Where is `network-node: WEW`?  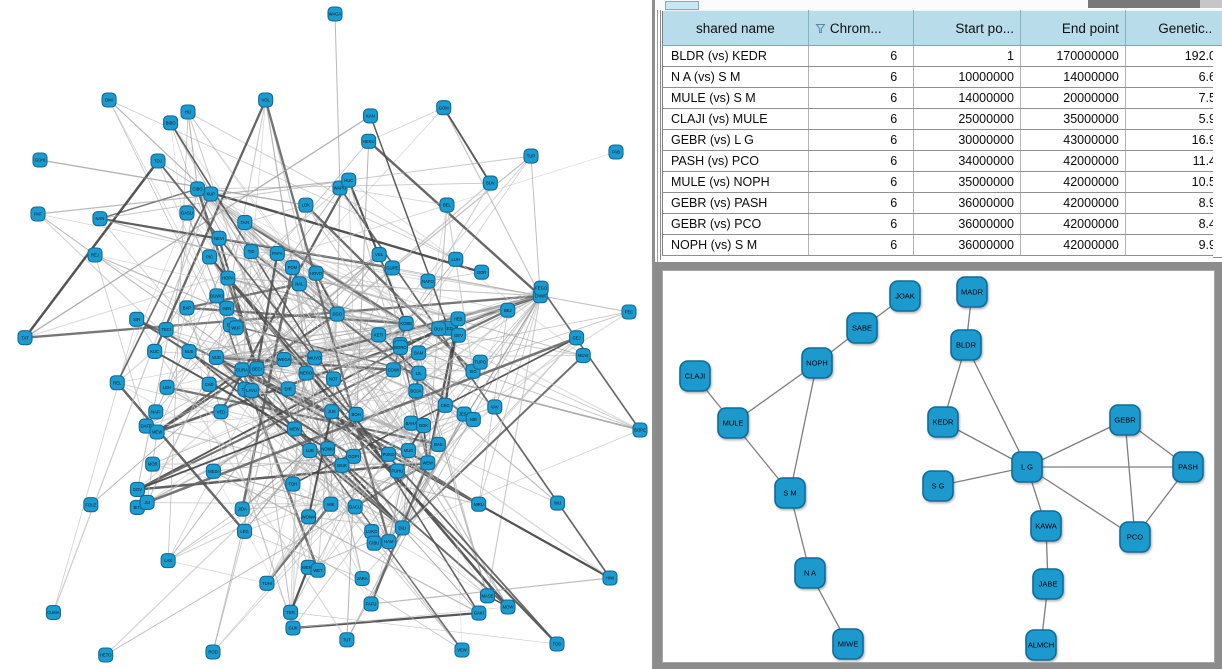
network-node: WEW is located at coordinates (428, 463).